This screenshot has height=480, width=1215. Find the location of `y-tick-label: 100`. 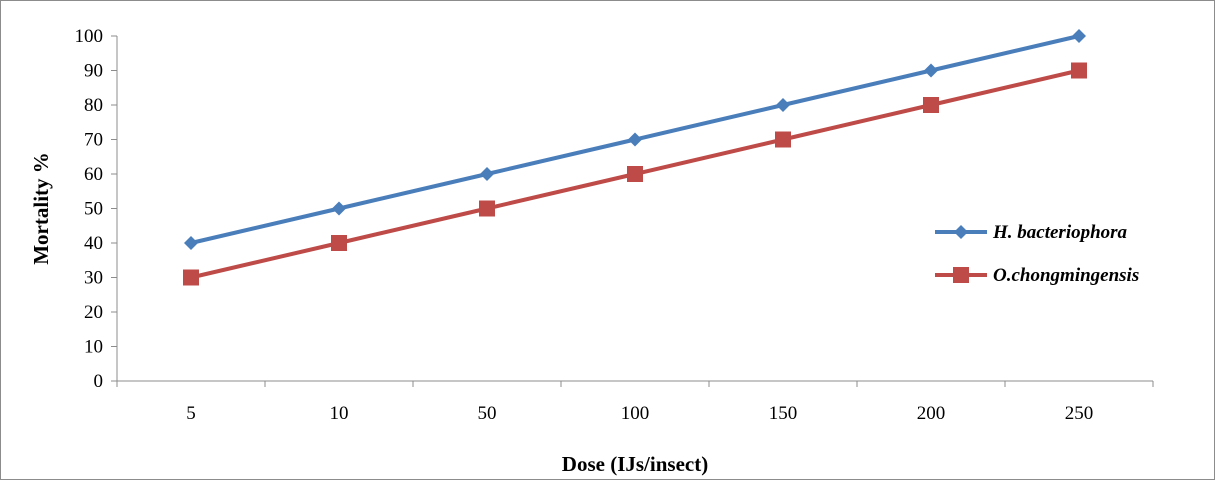

y-tick-label: 100 is located at coordinates (89, 36).